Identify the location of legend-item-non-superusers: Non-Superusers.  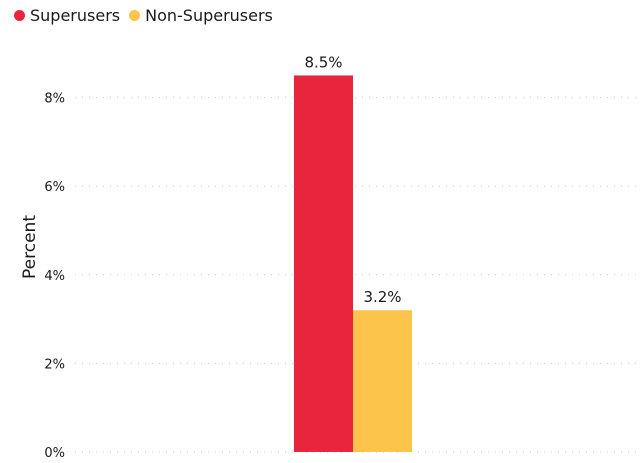
(201, 15).